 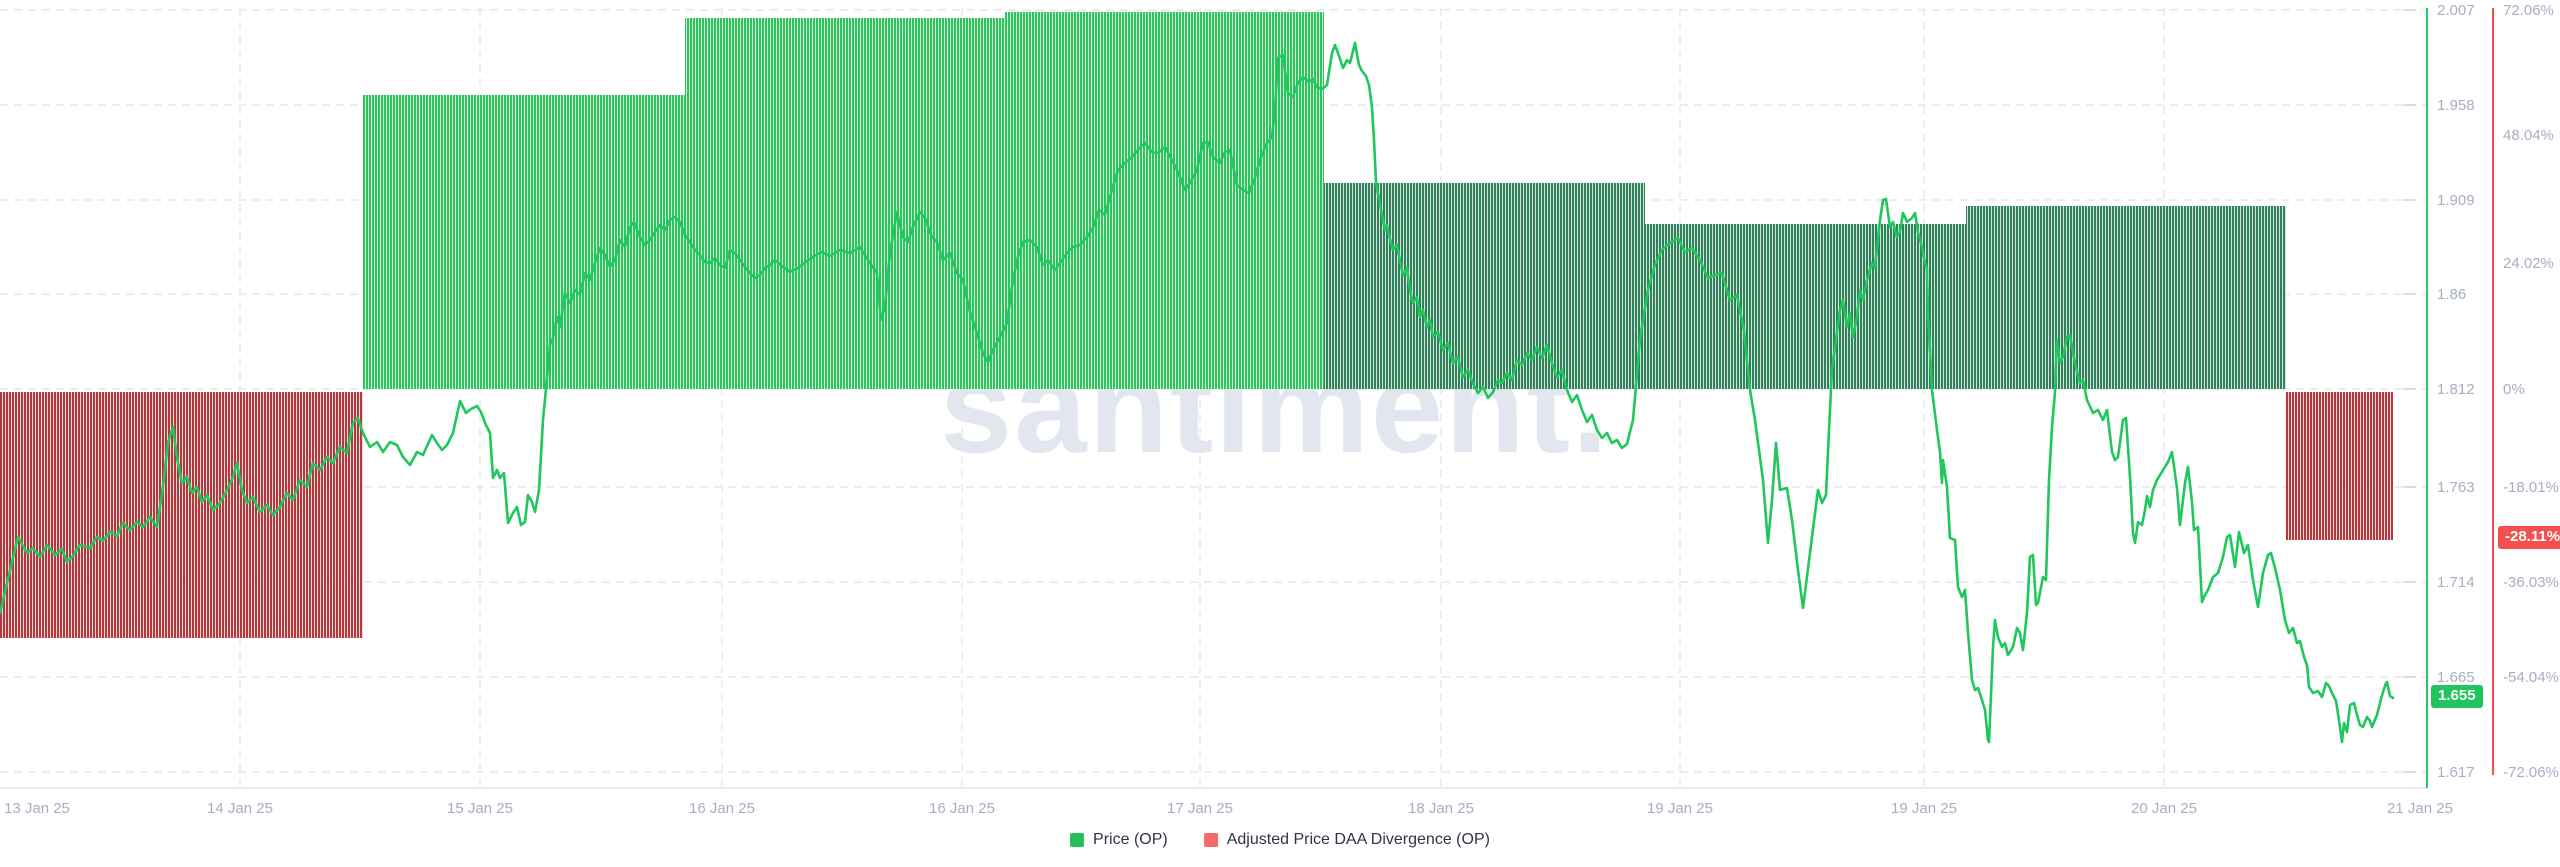 What do you see at coordinates (2456, 772) in the screenshot?
I see `price-axis-tick: 1.617` at bounding box center [2456, 772].